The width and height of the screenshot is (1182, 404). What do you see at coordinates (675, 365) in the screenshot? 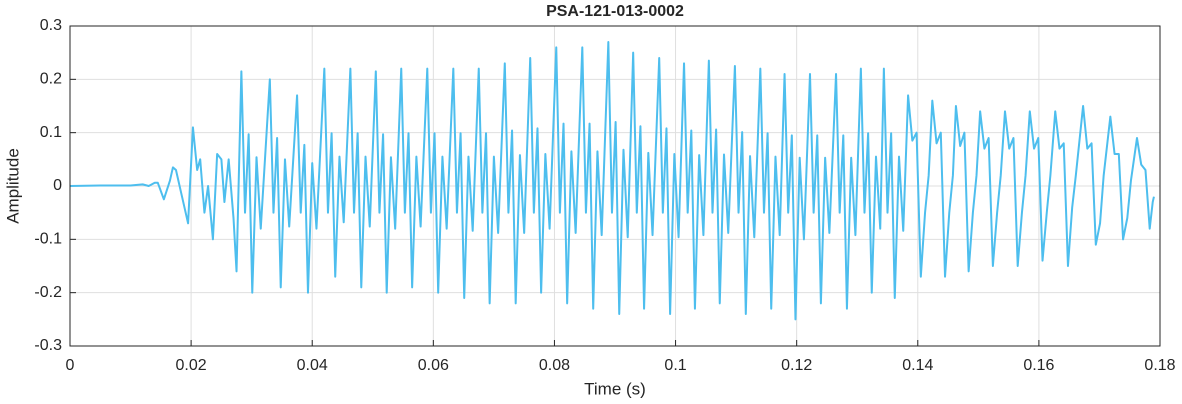
I see `x-tick-label: 0.1` at bounding box center [675, 365].